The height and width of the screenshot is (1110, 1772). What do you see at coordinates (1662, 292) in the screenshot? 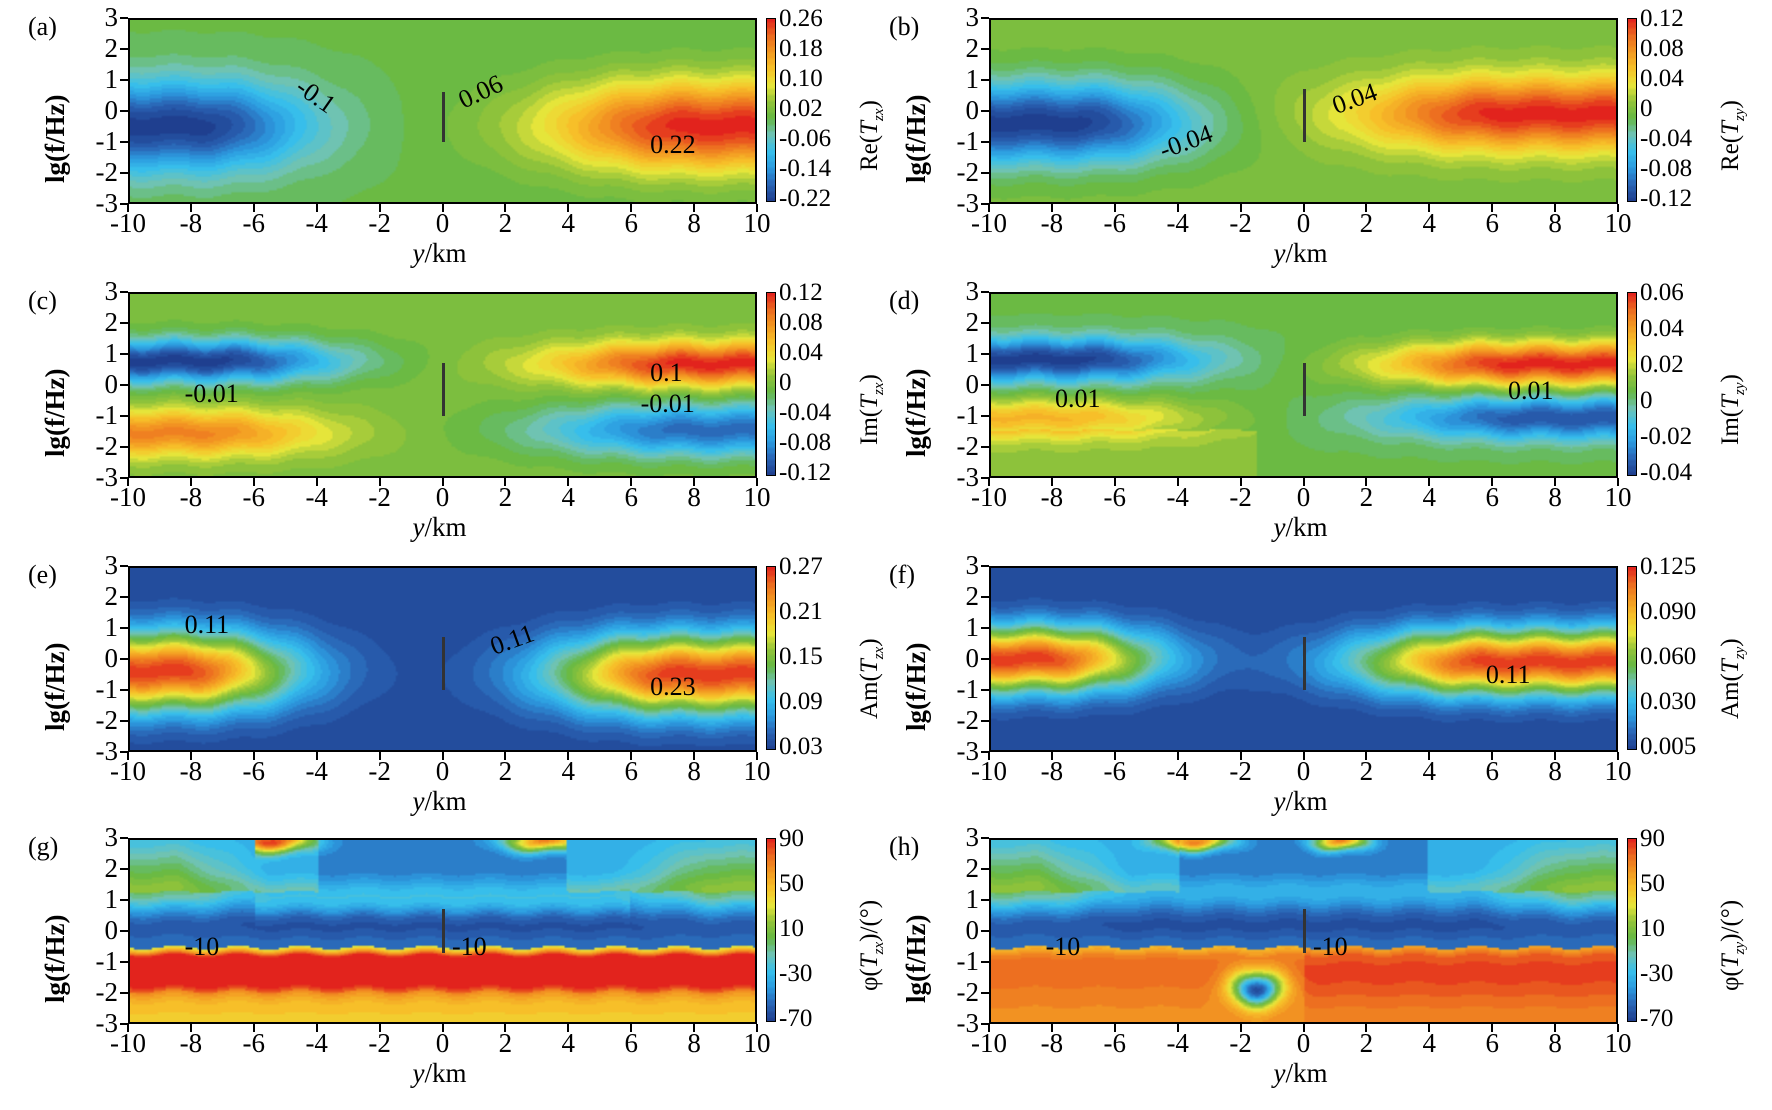
I see `colorbar-tick-label: 0.06` at bounding box center [1662, 292].